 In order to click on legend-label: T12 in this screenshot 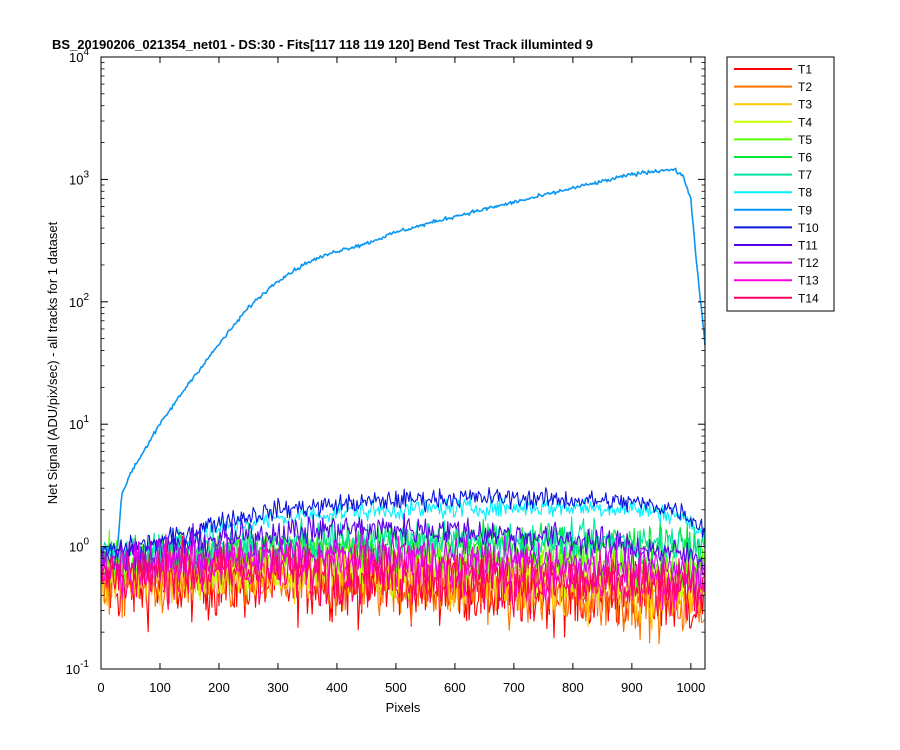, I will do `click(808, 263)`.